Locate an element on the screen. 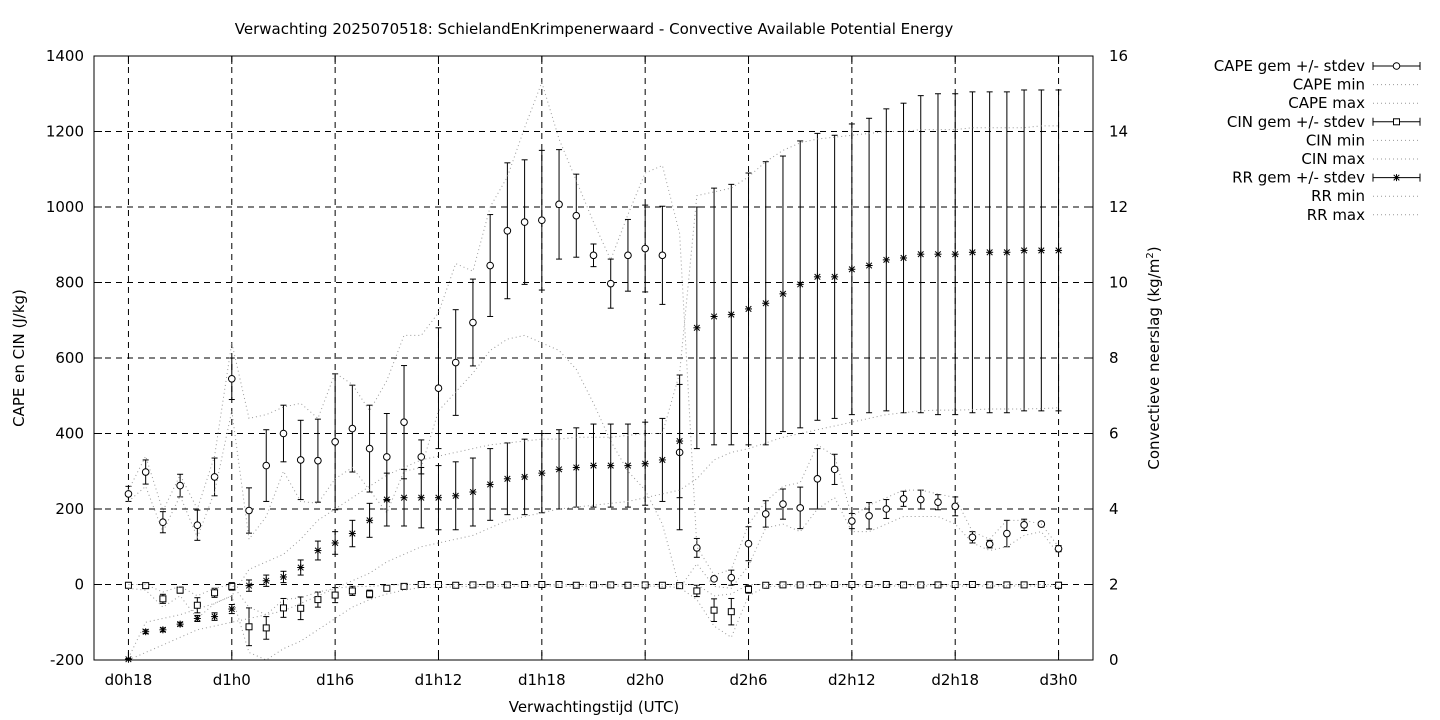 The image size is (1440, 720). legend-label: RR min is located at coordinates (1338, 196).